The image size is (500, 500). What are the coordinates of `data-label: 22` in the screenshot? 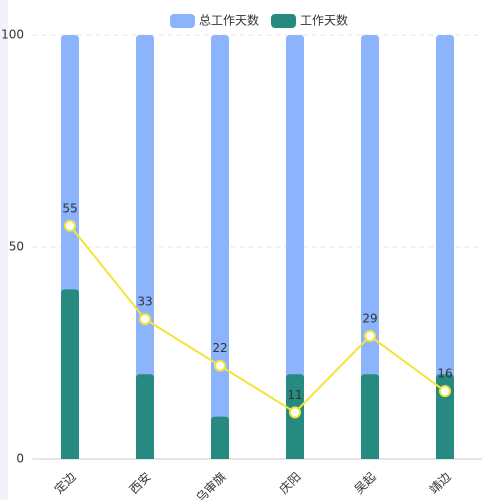 It's located at (219, 348).